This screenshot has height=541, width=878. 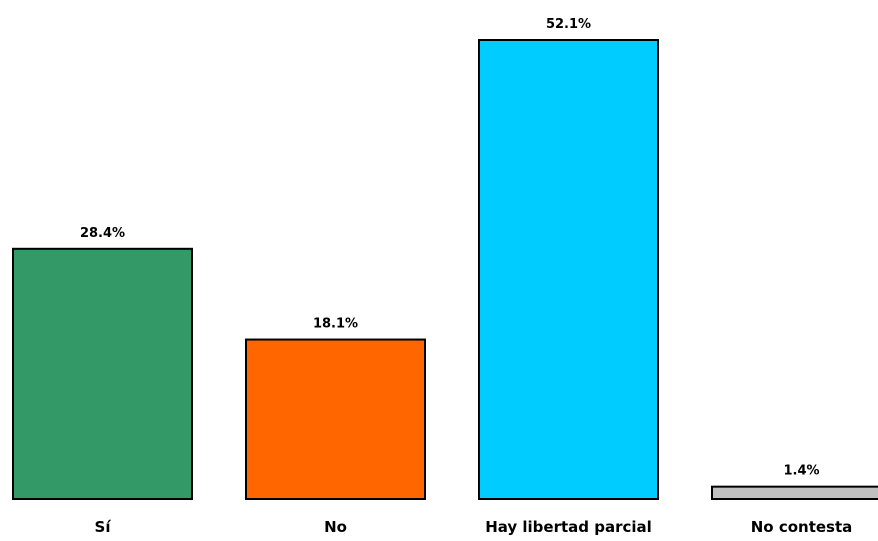 What do you see at coordinates (802, 527) in the screenshot?
I see `category-label-no-contesta: No contesta` at bounding box center [802, 527].